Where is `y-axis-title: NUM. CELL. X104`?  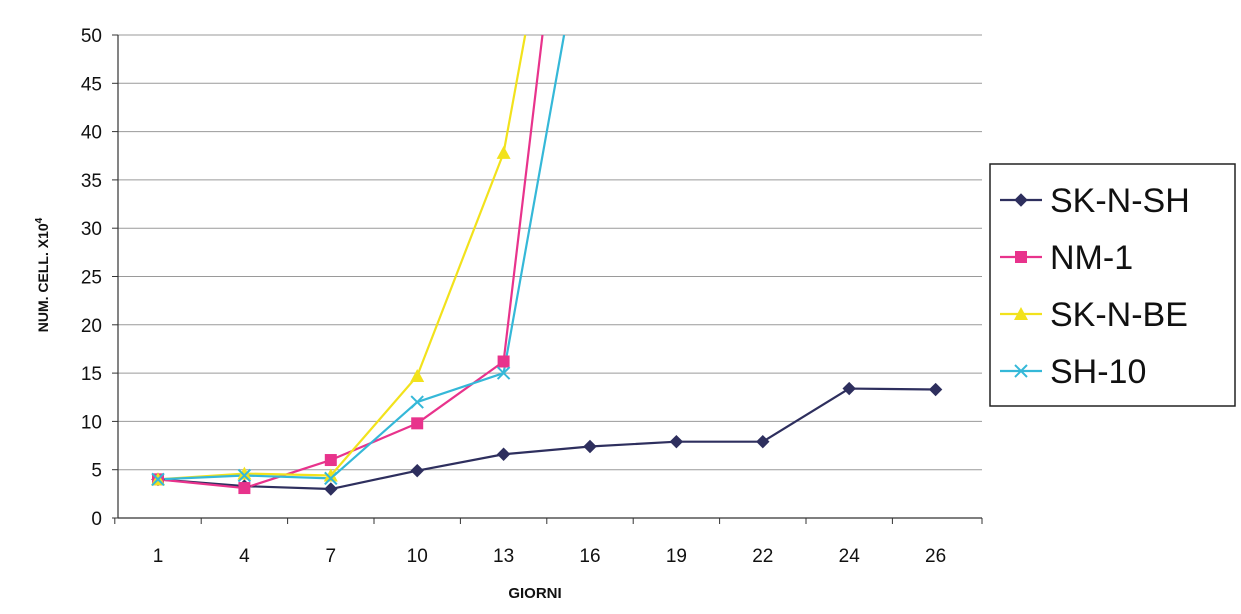
y-axis-title: NUM. CELL. X104 is located at coordinates (42, 274).